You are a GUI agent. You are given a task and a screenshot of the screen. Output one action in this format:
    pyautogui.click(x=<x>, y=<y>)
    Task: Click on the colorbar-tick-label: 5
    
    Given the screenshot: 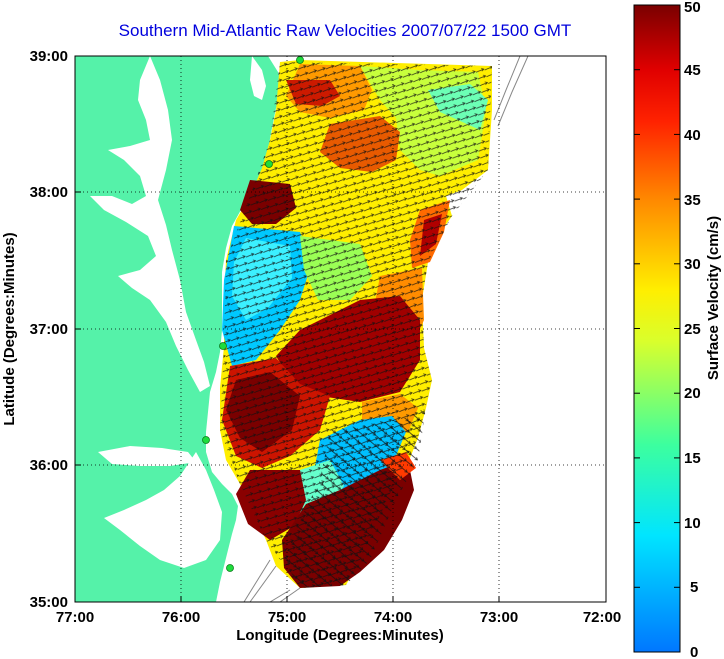 What is the action you would take?
    pyautogui.click(x=694, y=587)
    